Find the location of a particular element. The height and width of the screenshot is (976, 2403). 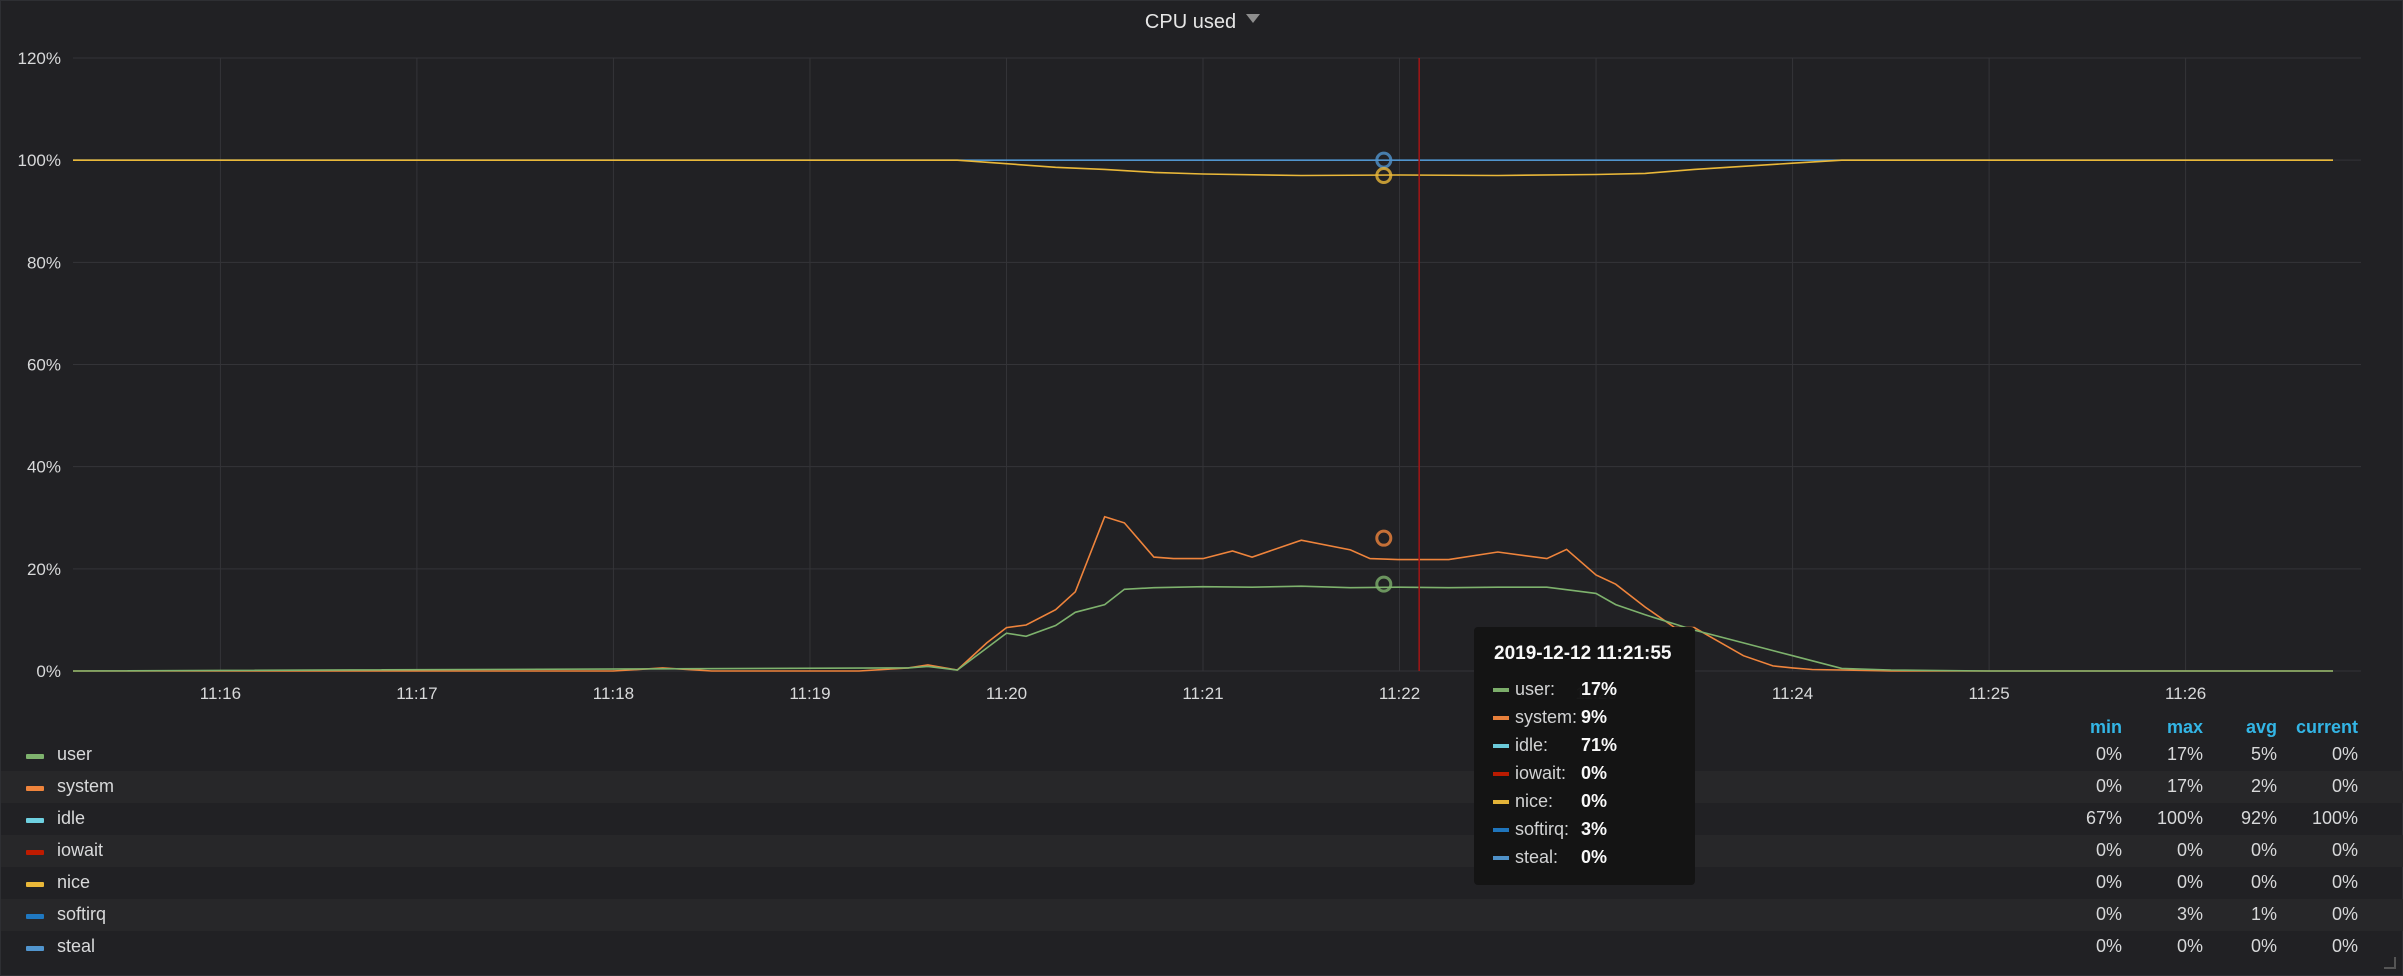

legend-col-current: current is located at coordinates (2326, 727).